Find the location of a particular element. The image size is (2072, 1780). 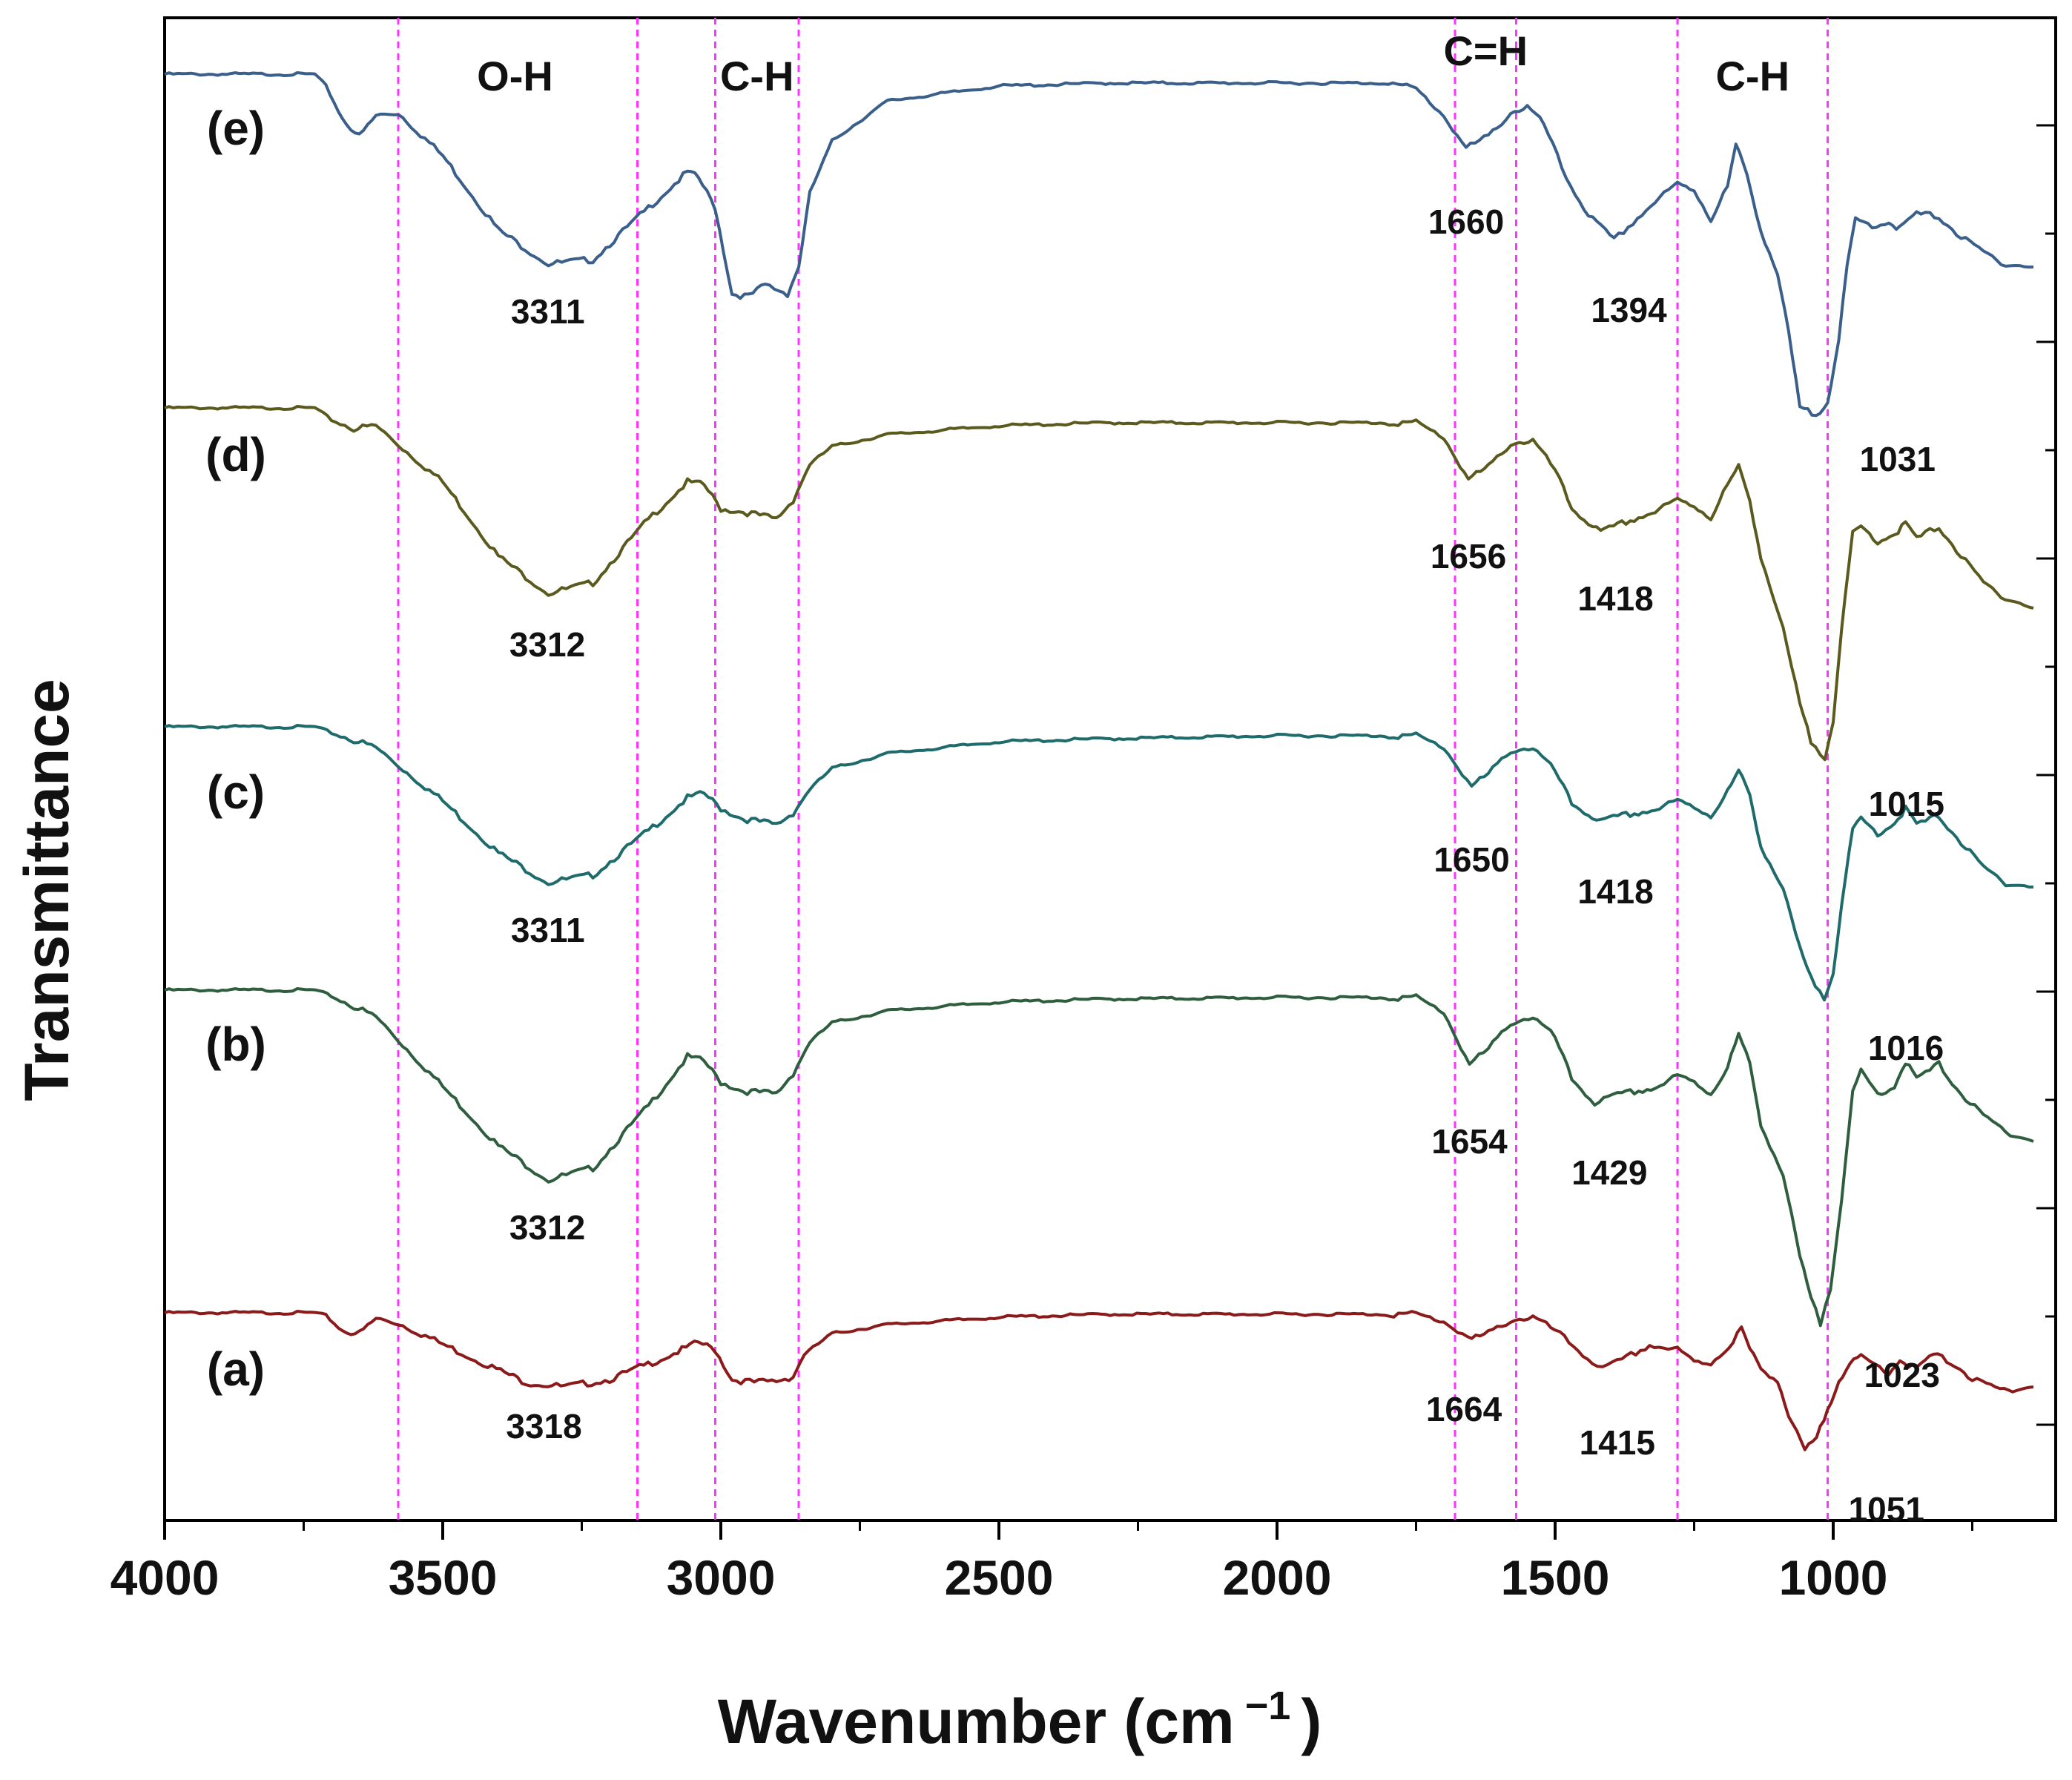

series-label-b: (b) is located at coordinates (235, 1044).